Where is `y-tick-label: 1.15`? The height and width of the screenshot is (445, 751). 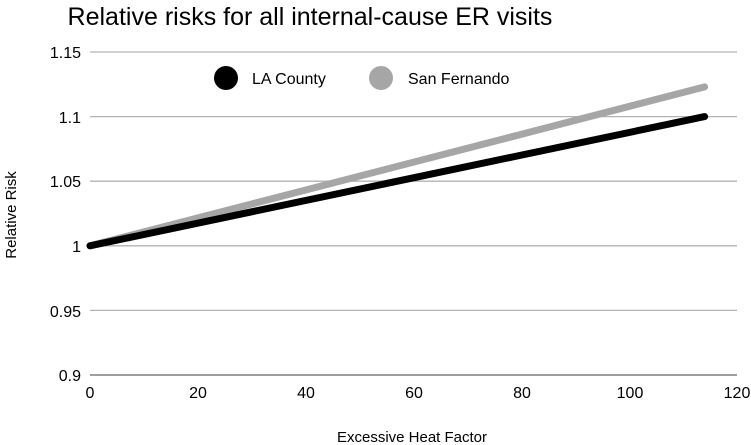
y-tick-label: 1.15 is located at coordinates (65, 53).